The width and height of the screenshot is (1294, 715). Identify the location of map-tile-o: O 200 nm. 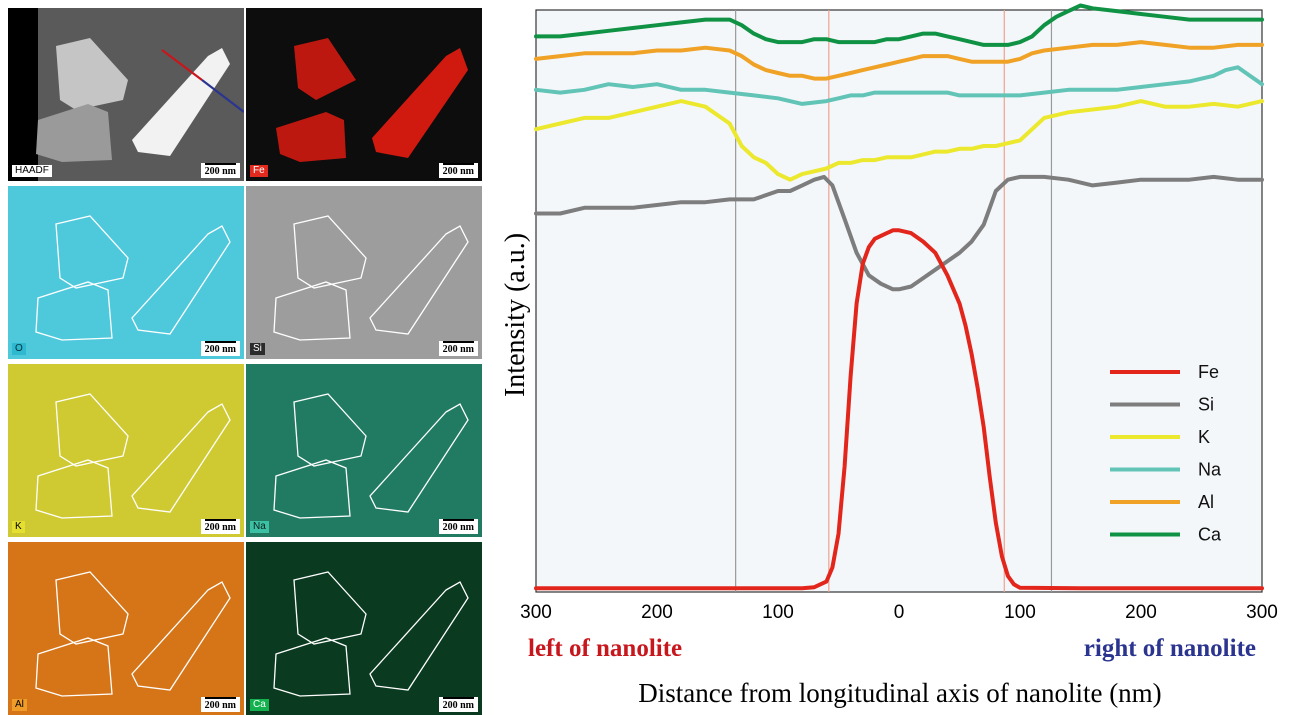
(126, 272).